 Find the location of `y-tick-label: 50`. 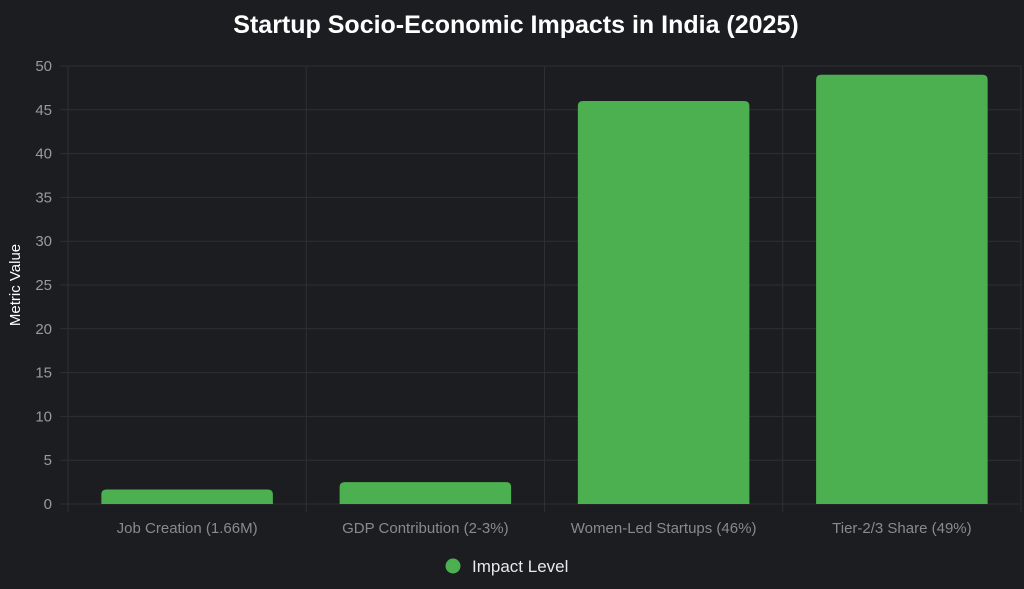

y-tick-label: 50 is located at coordinates (43, 66).